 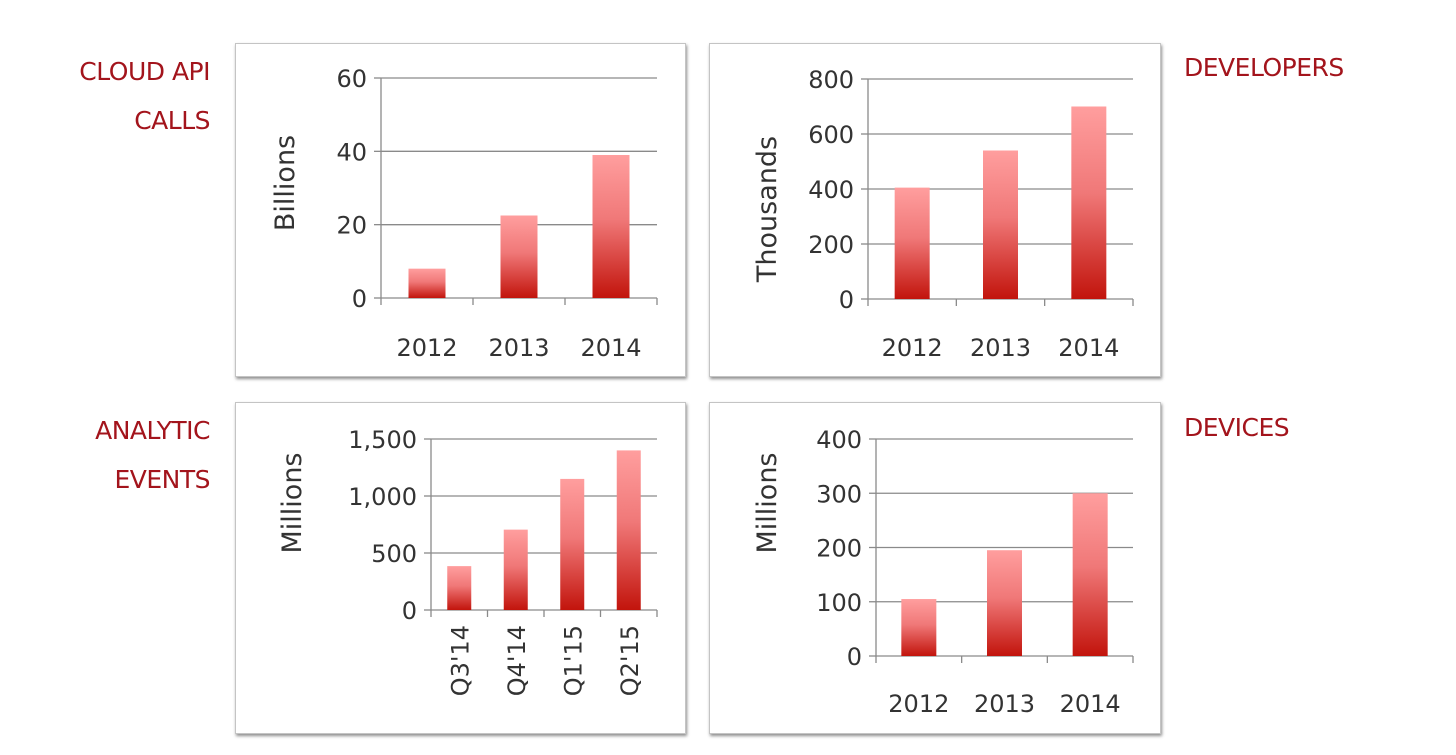 I want to click on y-tick-label: 100, so click(x=839, y=603).